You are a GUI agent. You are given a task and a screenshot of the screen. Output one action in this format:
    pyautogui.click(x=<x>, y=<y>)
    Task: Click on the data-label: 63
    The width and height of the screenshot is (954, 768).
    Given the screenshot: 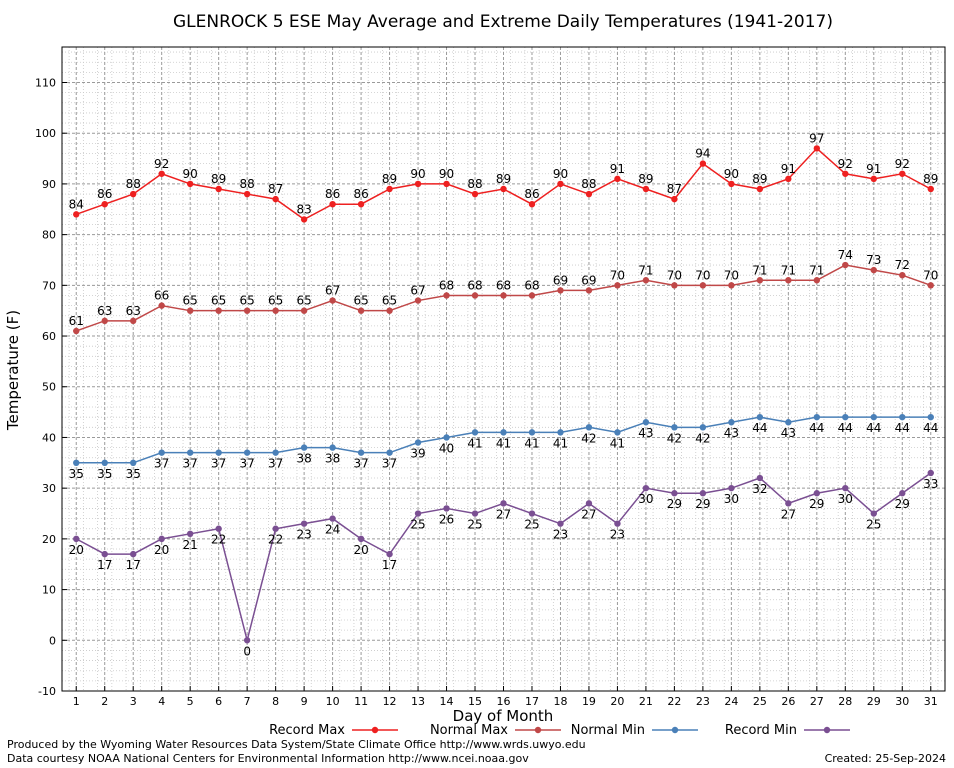 What is the action you would take?
    pyautogui.click(x=133, y=311)
    